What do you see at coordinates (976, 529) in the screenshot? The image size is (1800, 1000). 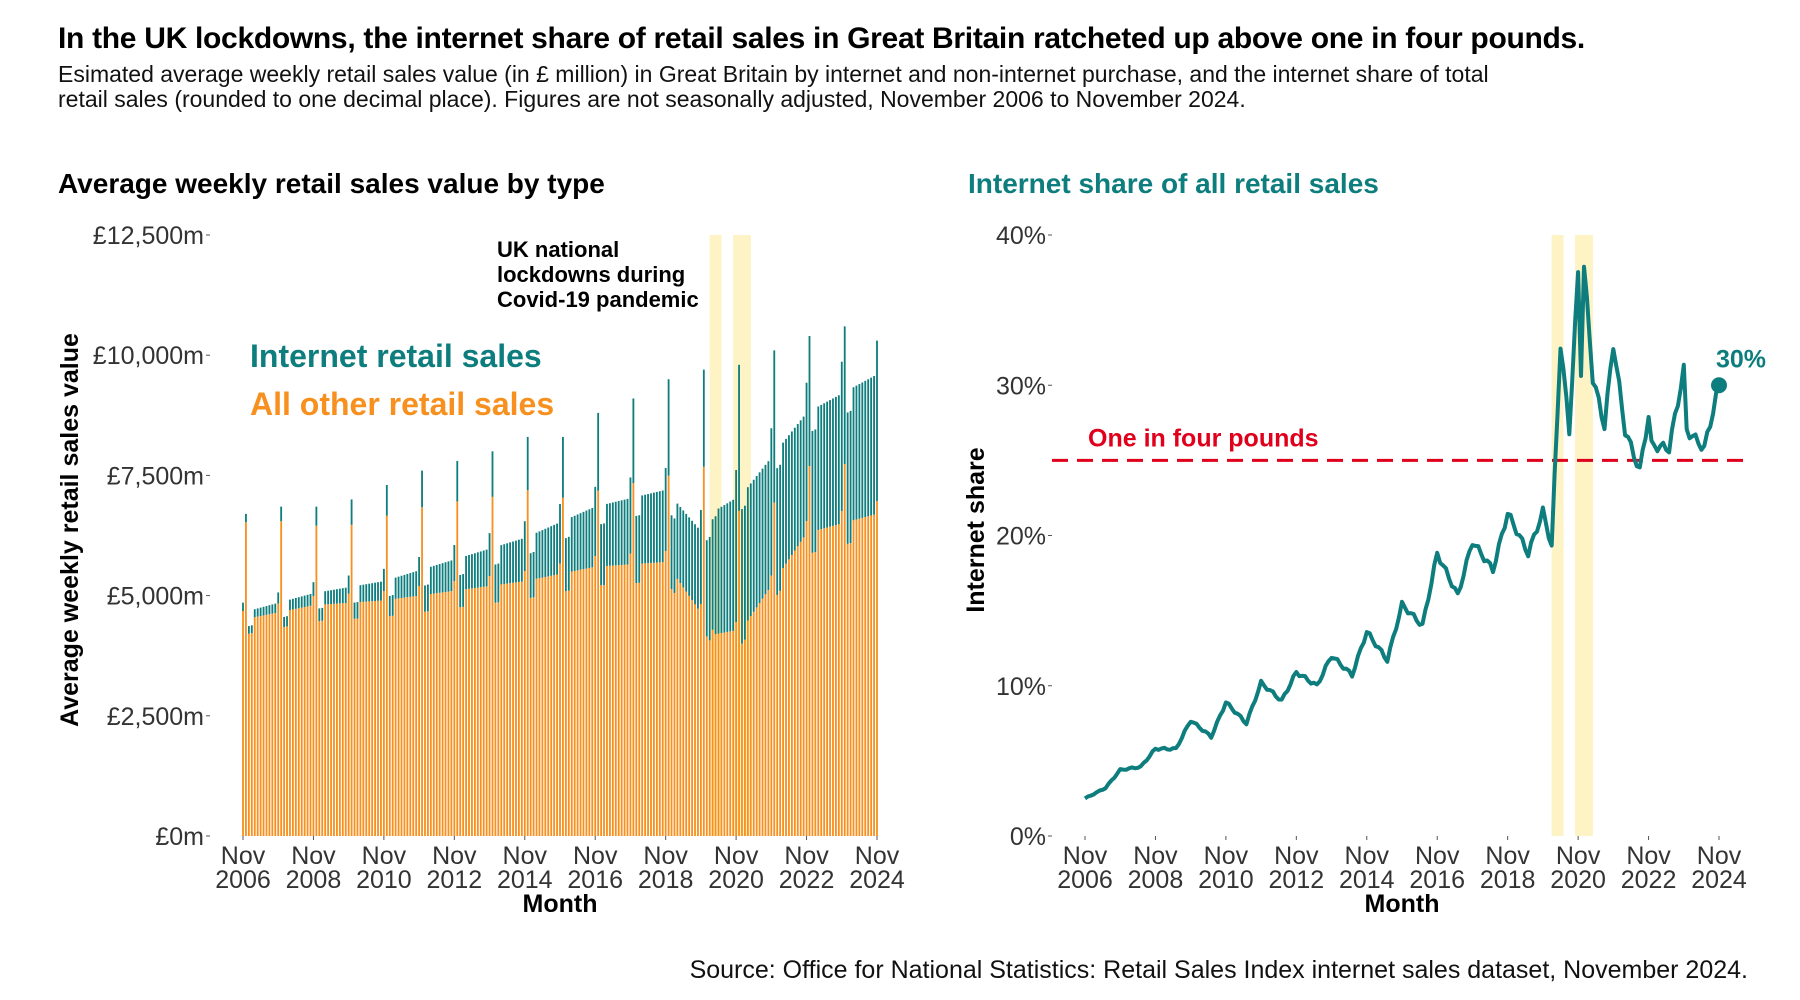 I see `y-axis-title: Internet share` at bounding box center [976, 529].